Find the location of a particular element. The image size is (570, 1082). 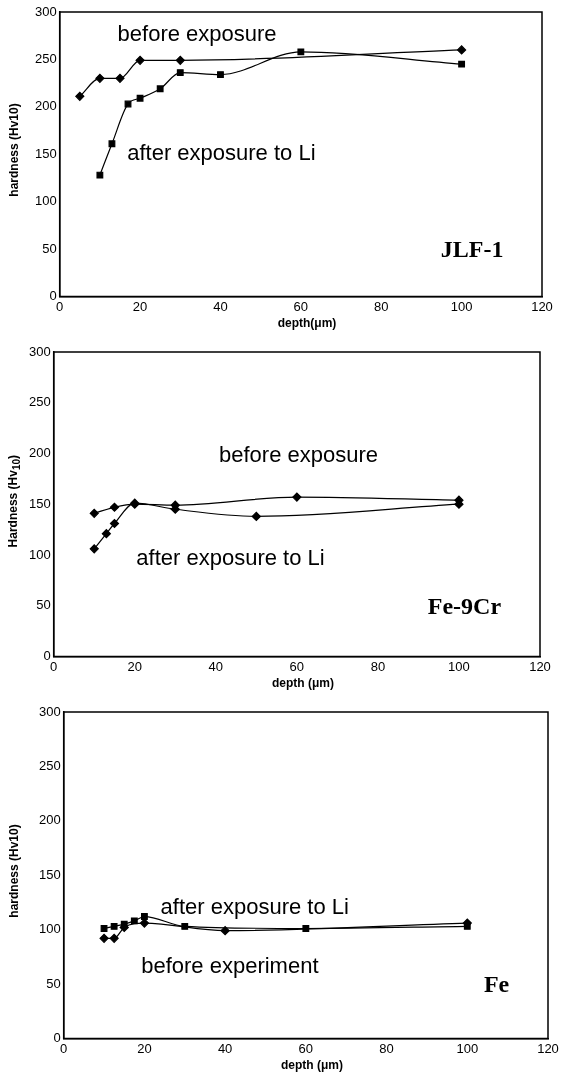

annotation: JLF-1 is located at coordinates (472, 249).